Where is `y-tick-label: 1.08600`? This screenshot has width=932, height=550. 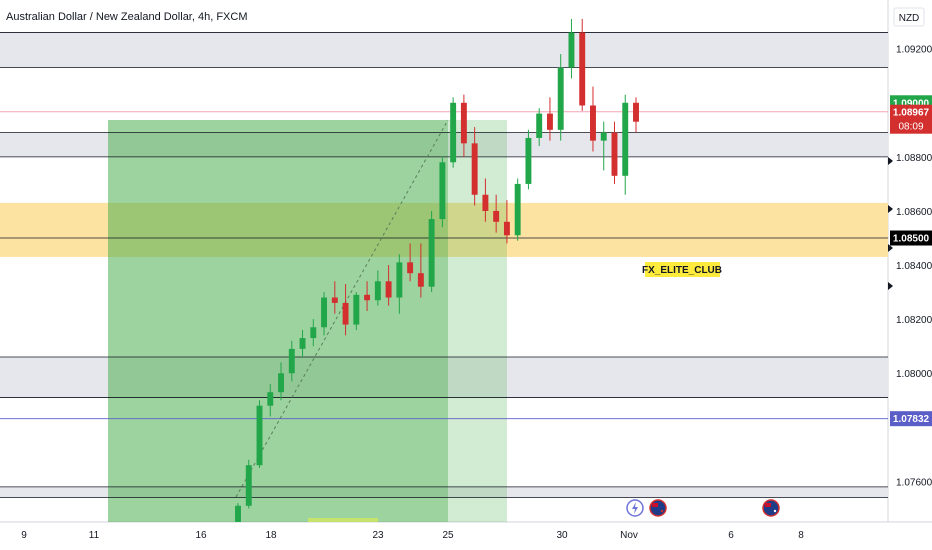
y-tick-label: 1.08600 is located at coordinates (914, 212).